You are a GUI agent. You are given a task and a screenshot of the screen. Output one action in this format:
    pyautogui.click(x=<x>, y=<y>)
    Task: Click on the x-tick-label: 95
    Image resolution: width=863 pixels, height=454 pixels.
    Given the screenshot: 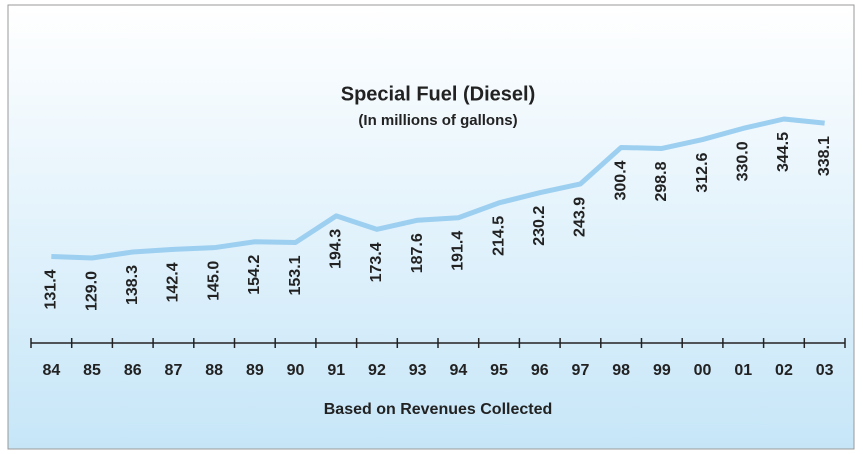 What is the action you would take?
    pyautogui.click(x=499, y=370)
    